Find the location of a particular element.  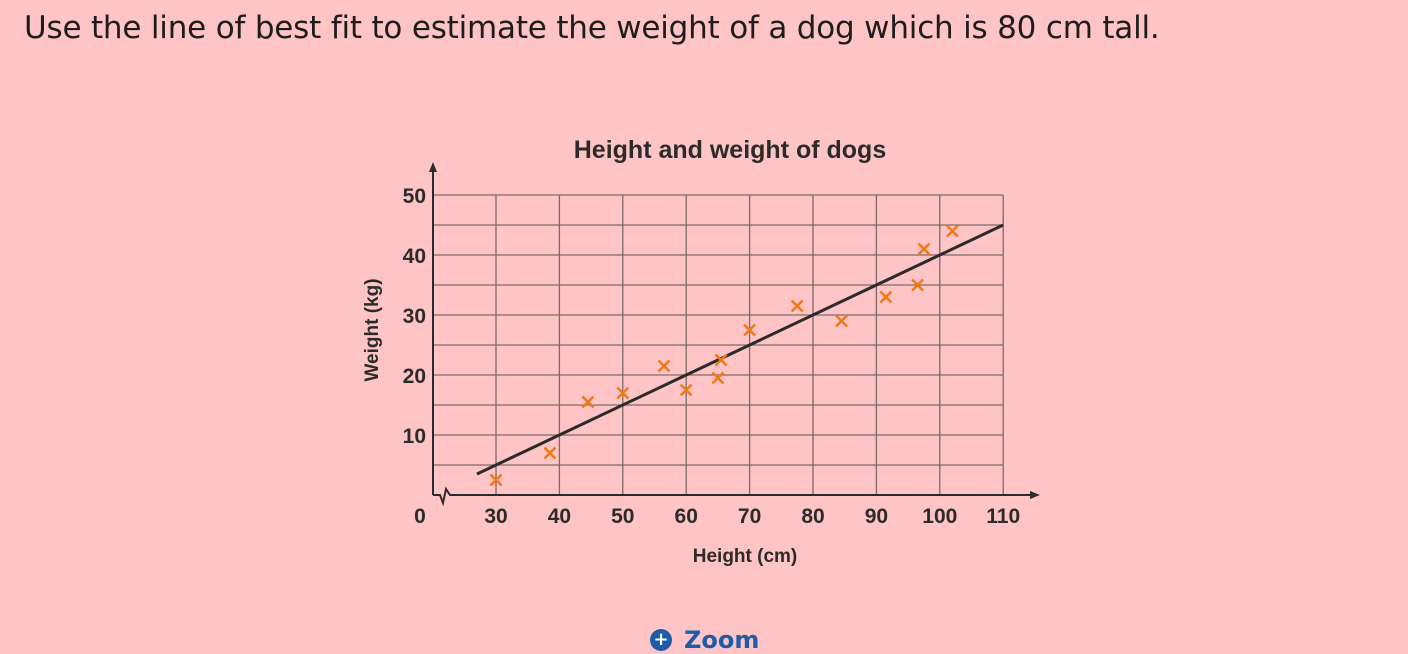

chart-title: Height and weight of dogs is located at coordinates (730, 150).